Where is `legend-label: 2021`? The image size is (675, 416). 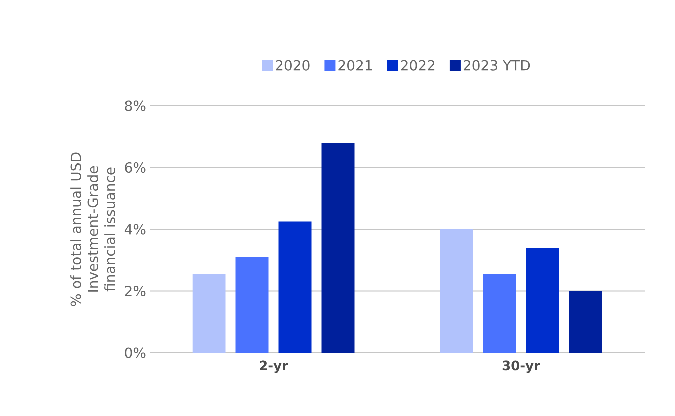
legend-label: 2021 is located at coordinates (355, 65).